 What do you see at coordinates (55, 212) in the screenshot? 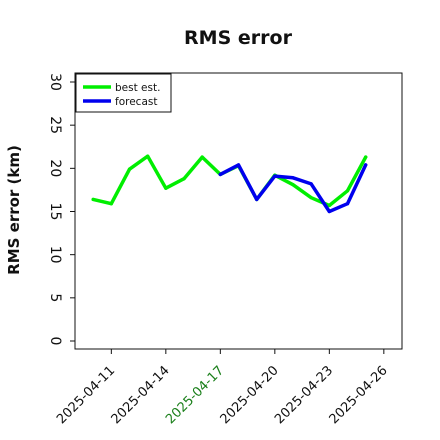
I see `y-tick-label: 15` at bounding box center [55, 212].